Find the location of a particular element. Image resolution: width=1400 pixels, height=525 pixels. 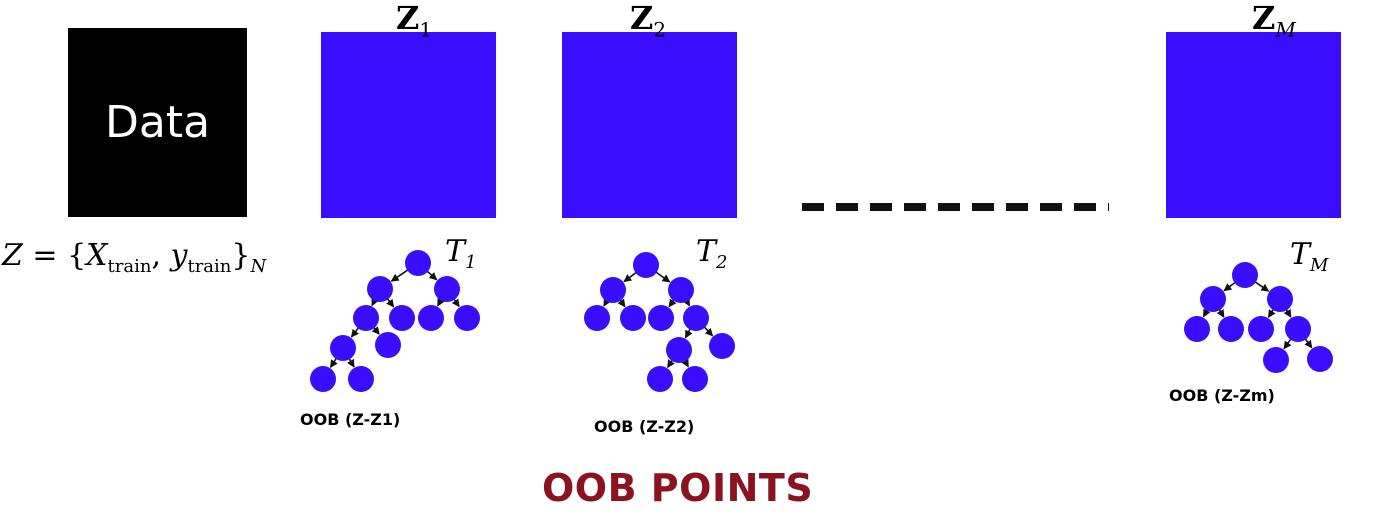

sample-title-2: Z2 is located at coordinates (648, 21).